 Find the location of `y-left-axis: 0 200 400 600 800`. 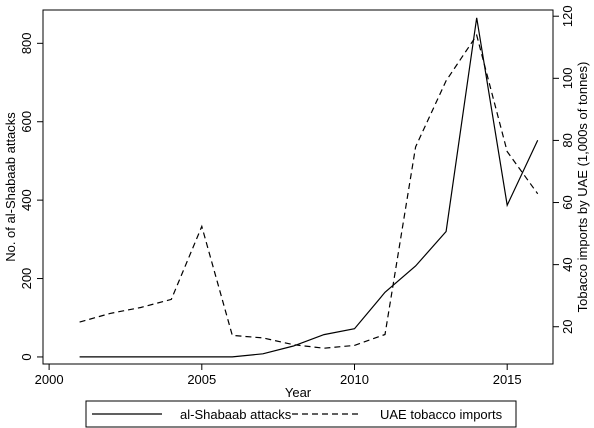

y-left-axis: 0 200 400 600 800 is located at coordinates (31, 196).